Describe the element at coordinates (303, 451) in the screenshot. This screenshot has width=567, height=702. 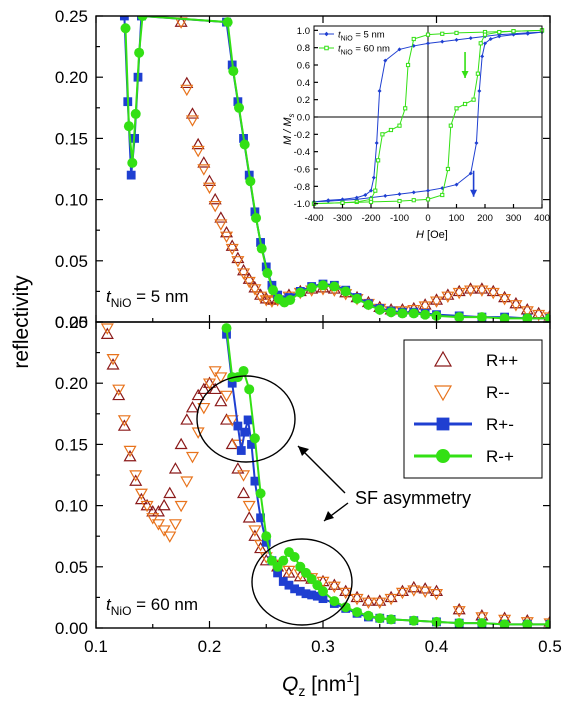
I see `sf-arrowhead-upper` at that location.